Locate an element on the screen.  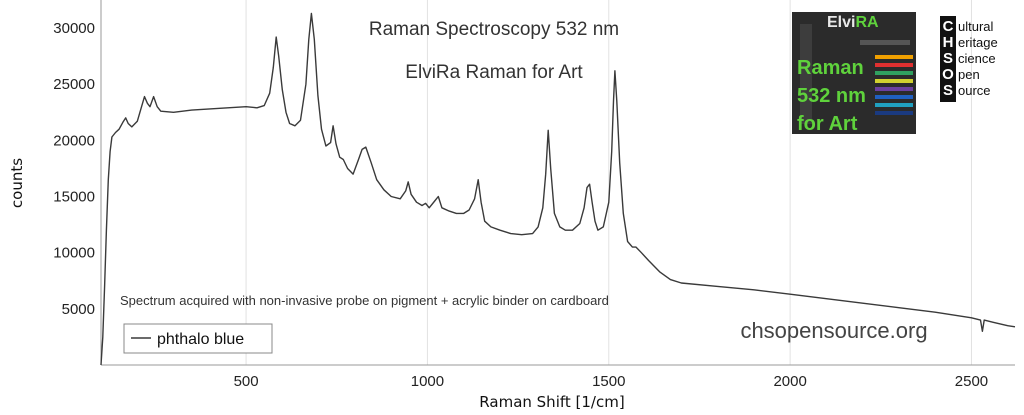
svg-text: ElviRA is located at coordinates (853, 22).